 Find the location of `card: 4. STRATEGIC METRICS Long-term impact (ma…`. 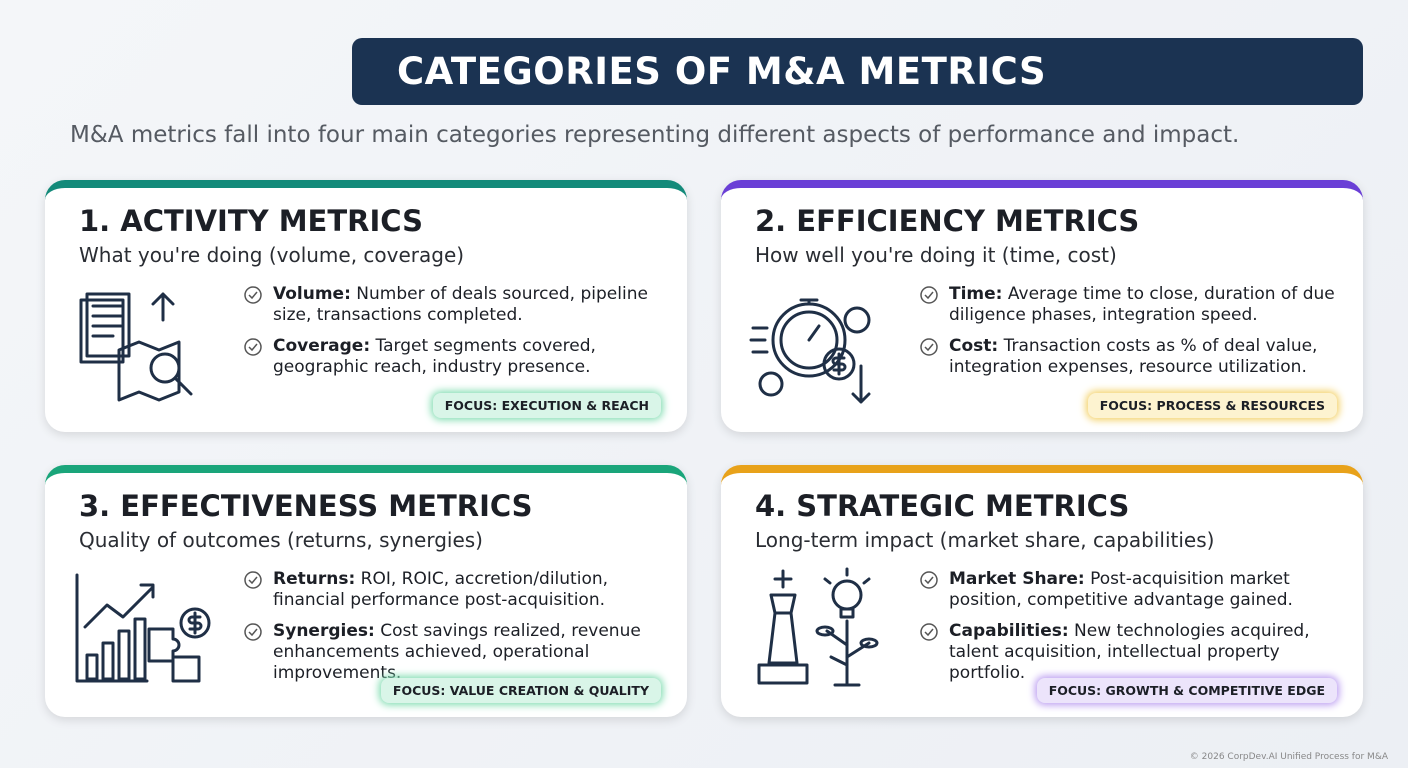

card: 4. STRATEGIC METRICS Long-term impact (ma… is located at coordinates (1042, 591).